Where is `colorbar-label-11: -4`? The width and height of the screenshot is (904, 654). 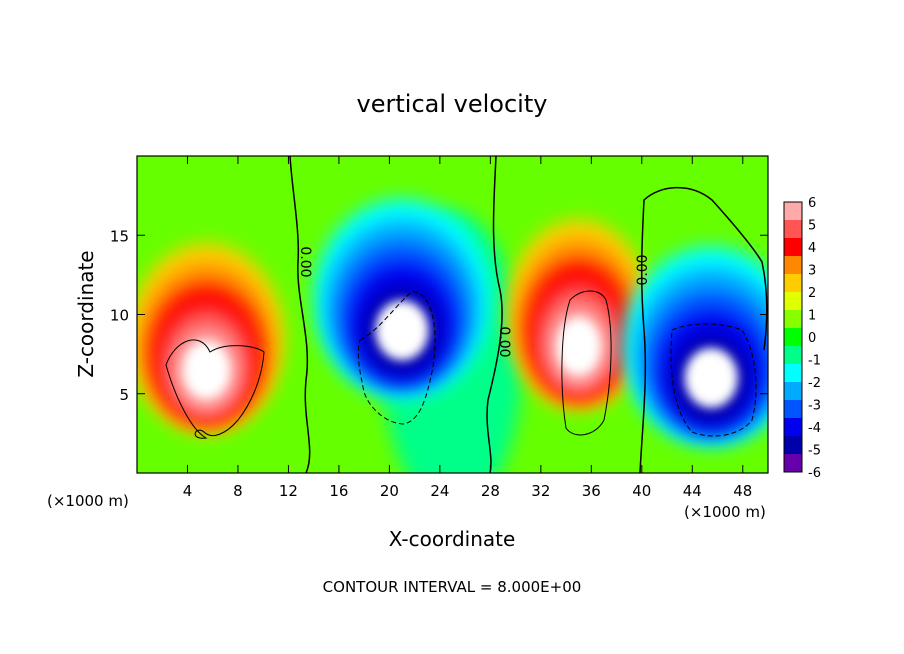
colorbar-label-11: -4 is located at coordinates (814, 428).